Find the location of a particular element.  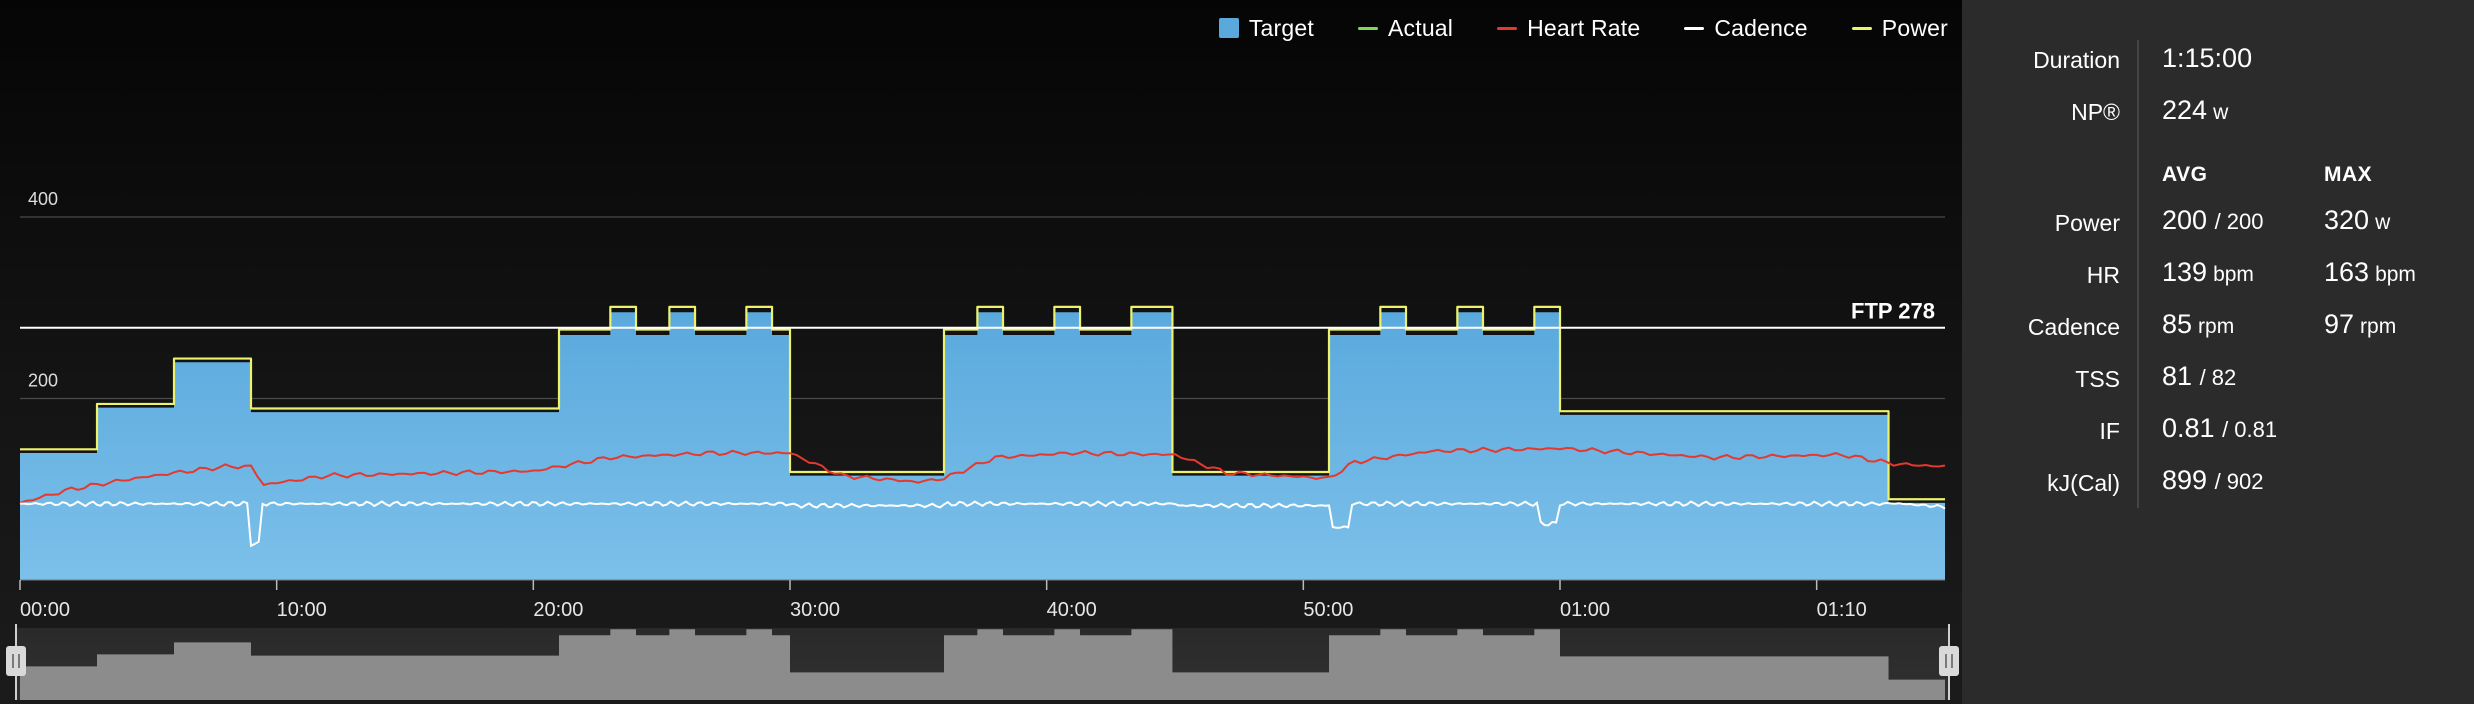

x-tick-label-20:00: 20:00 is located at coordinates (558, 610).